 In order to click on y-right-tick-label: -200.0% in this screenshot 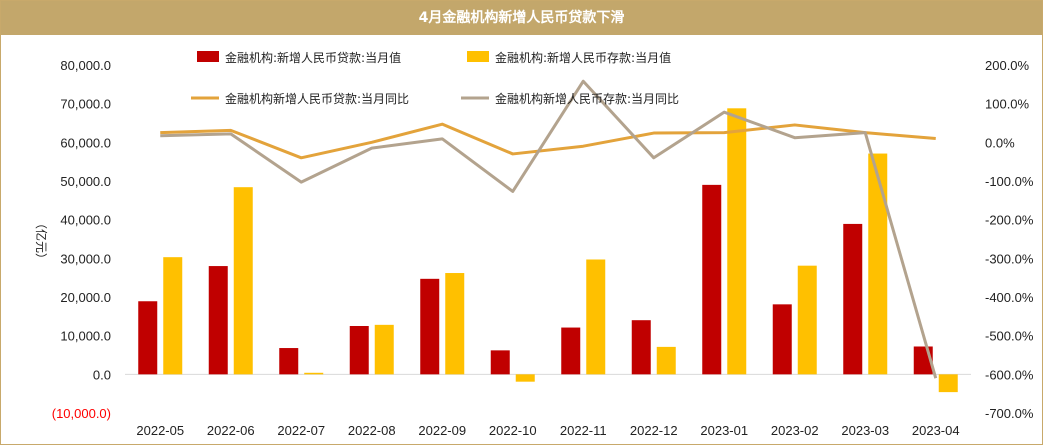, I will do `click(1009, 220)`.